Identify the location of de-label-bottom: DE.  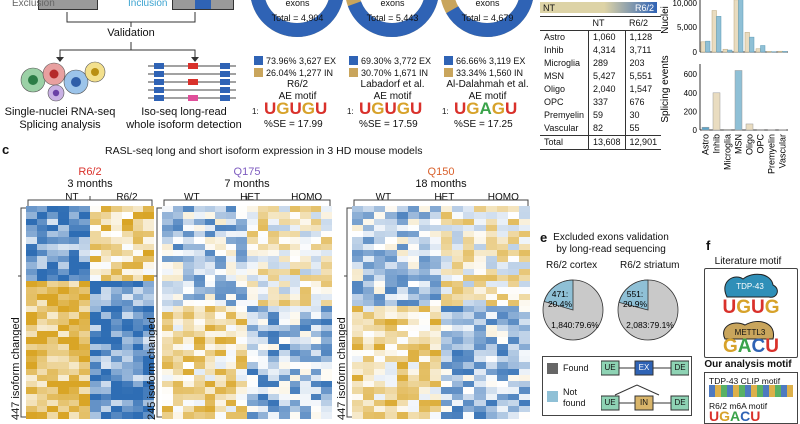
(680, 403).